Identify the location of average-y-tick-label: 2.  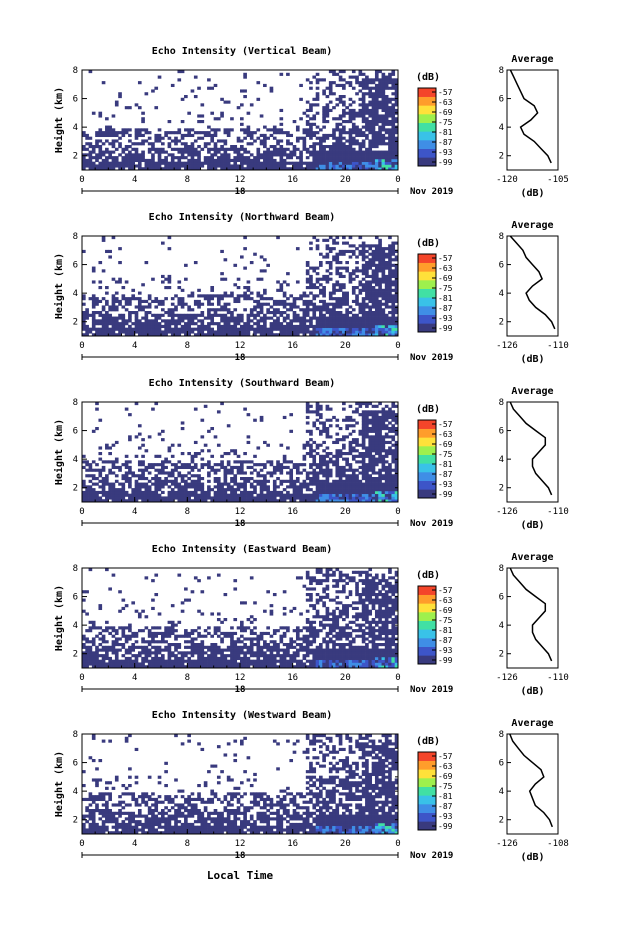
(501, 157).